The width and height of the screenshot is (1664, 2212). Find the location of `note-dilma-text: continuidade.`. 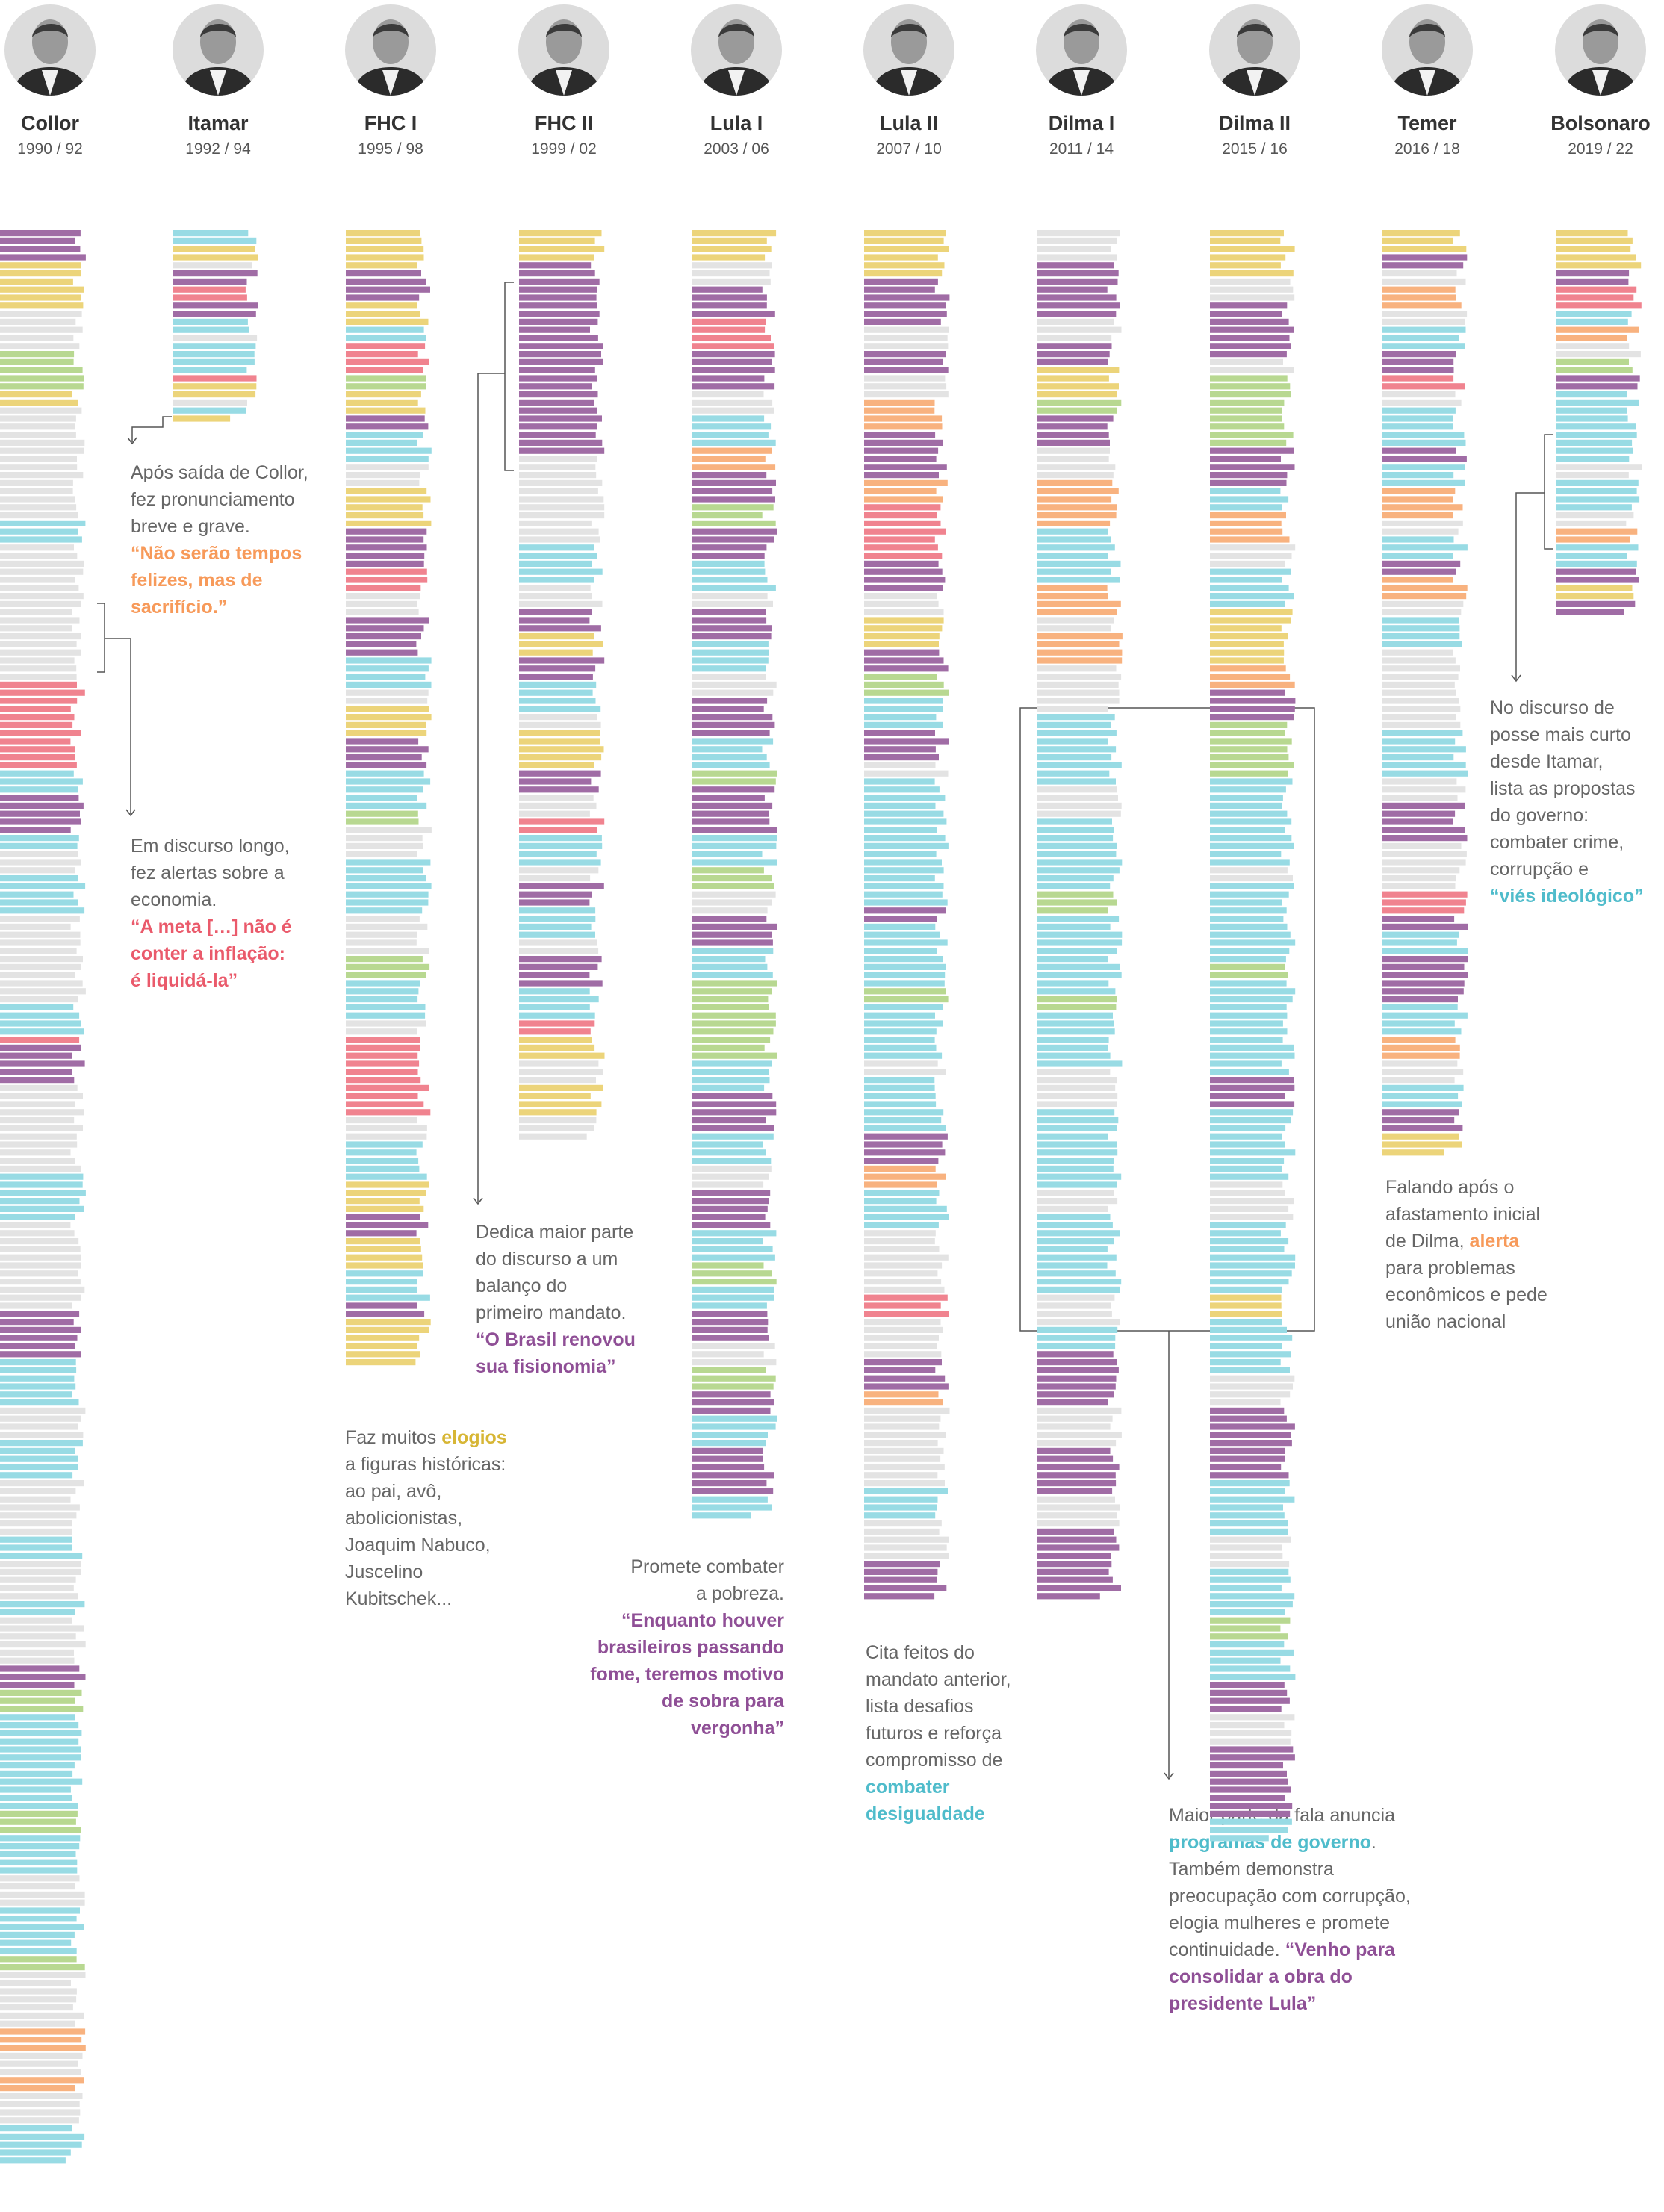

note-dilma-text: continuidade. is located at coordinates (1227, 1949).